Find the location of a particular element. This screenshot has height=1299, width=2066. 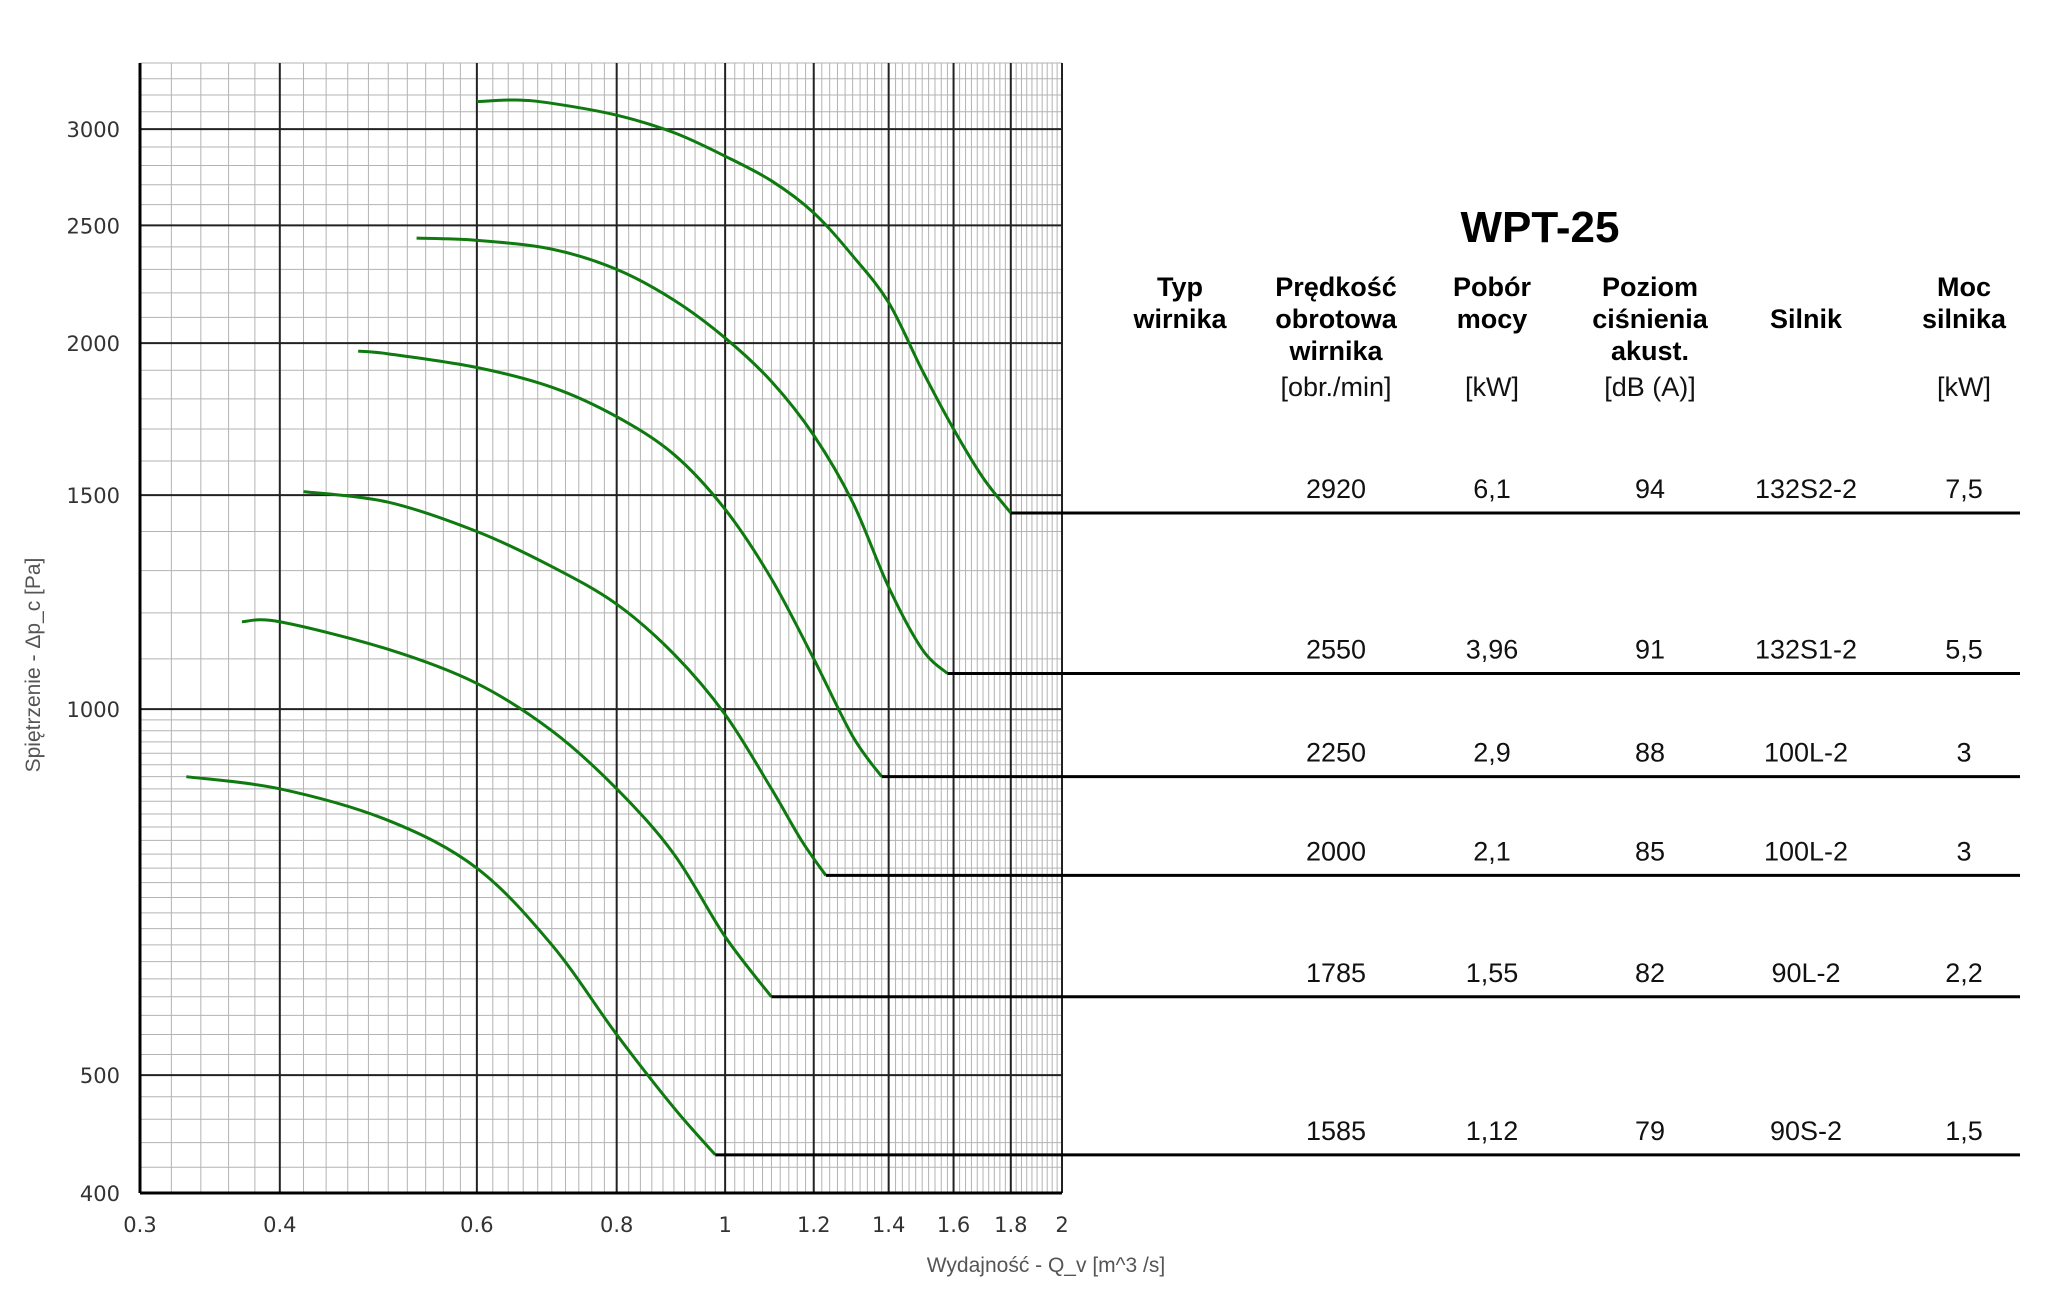

table-cell-motor: 132S2-2 is located at coordinates (1806, 489).